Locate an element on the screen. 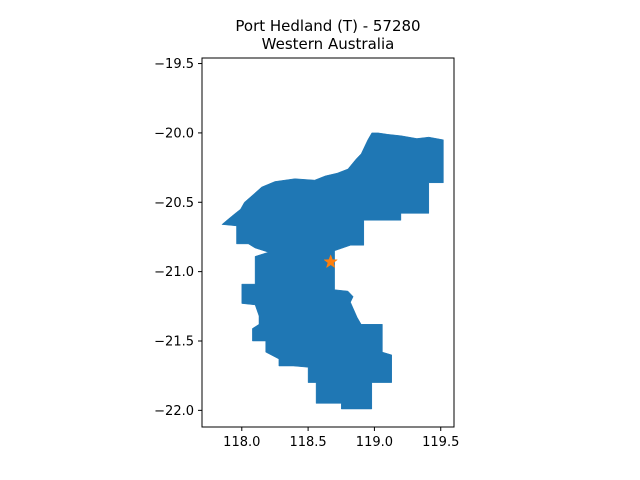  y-tick-label: −20.0 is located at coordinates (174, 133).